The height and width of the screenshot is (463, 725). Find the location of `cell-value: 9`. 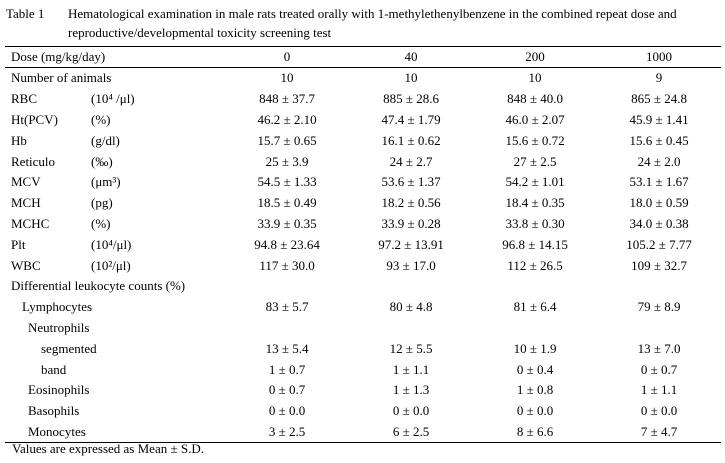

cell-value: 9 is located at coordinates (659, 78).